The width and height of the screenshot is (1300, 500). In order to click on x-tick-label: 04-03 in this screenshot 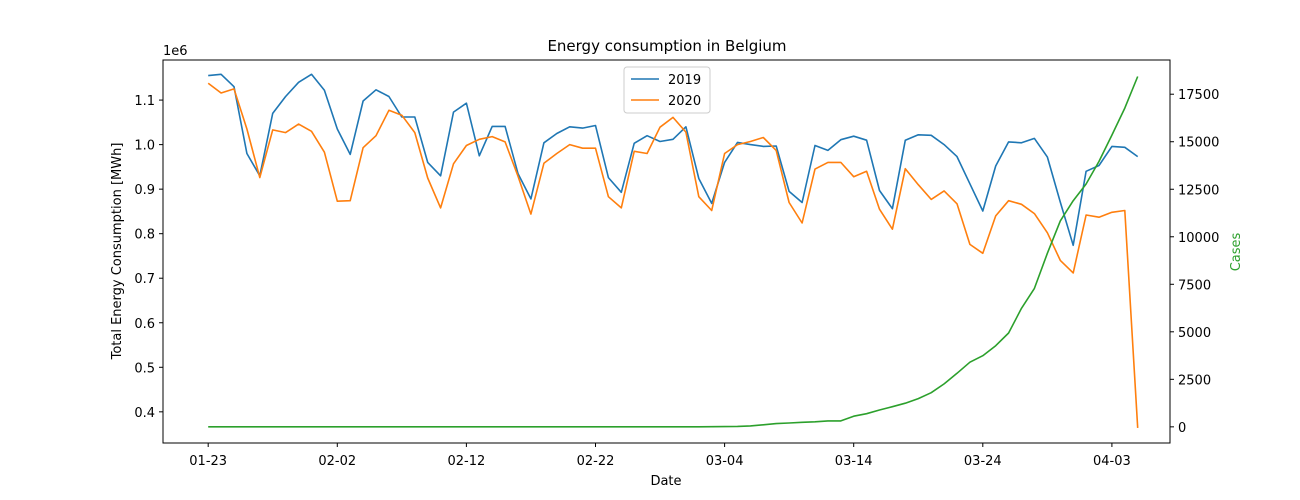, I will do `click(1112, 461)`.